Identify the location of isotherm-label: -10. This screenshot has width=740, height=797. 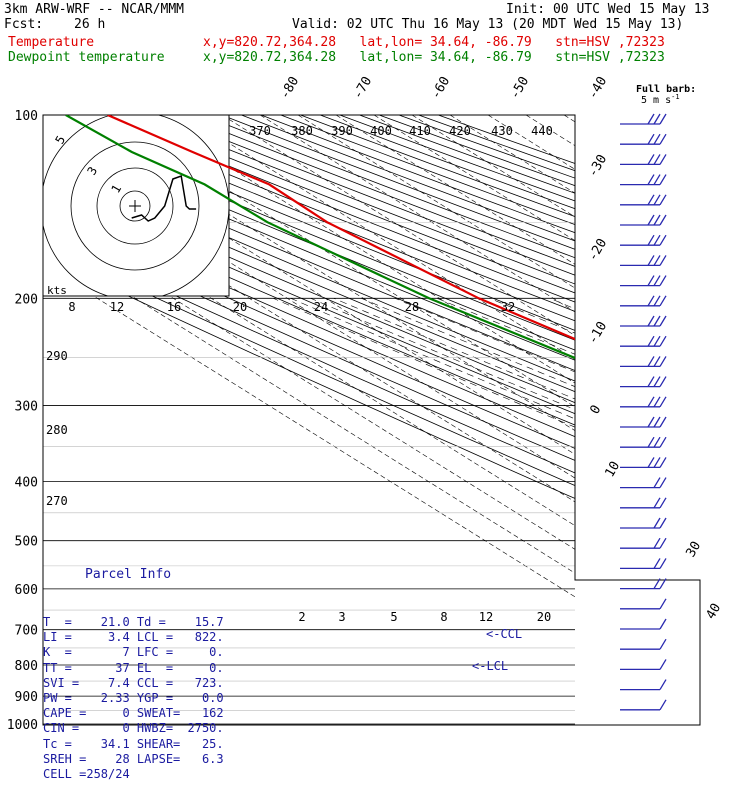
(597, 333).